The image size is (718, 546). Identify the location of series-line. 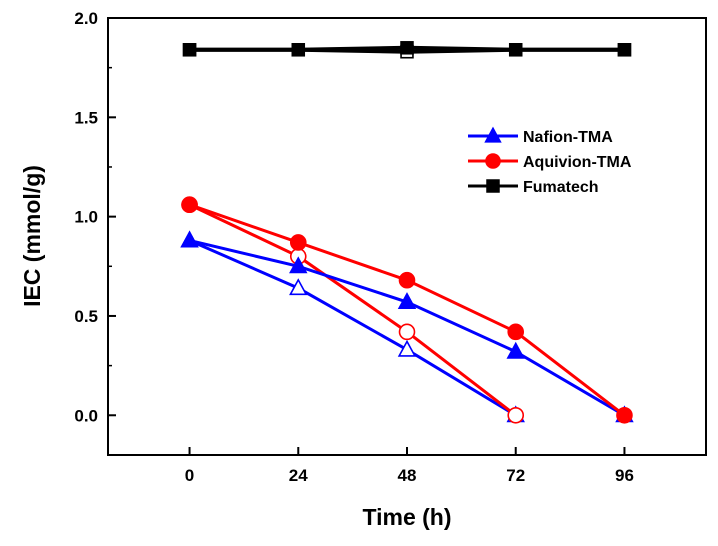
(352, 328).